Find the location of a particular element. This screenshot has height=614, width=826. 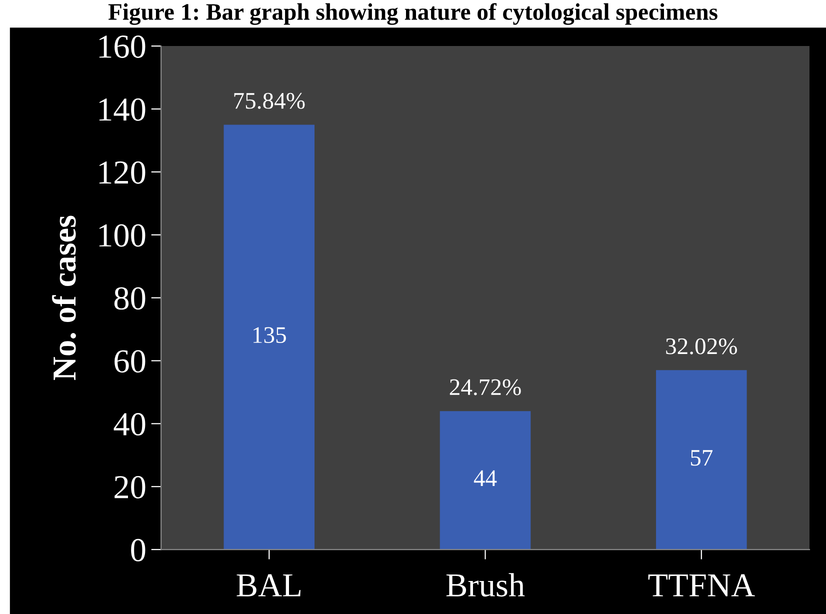

y-tick-label: 80 is located at coordinates (130, 298).